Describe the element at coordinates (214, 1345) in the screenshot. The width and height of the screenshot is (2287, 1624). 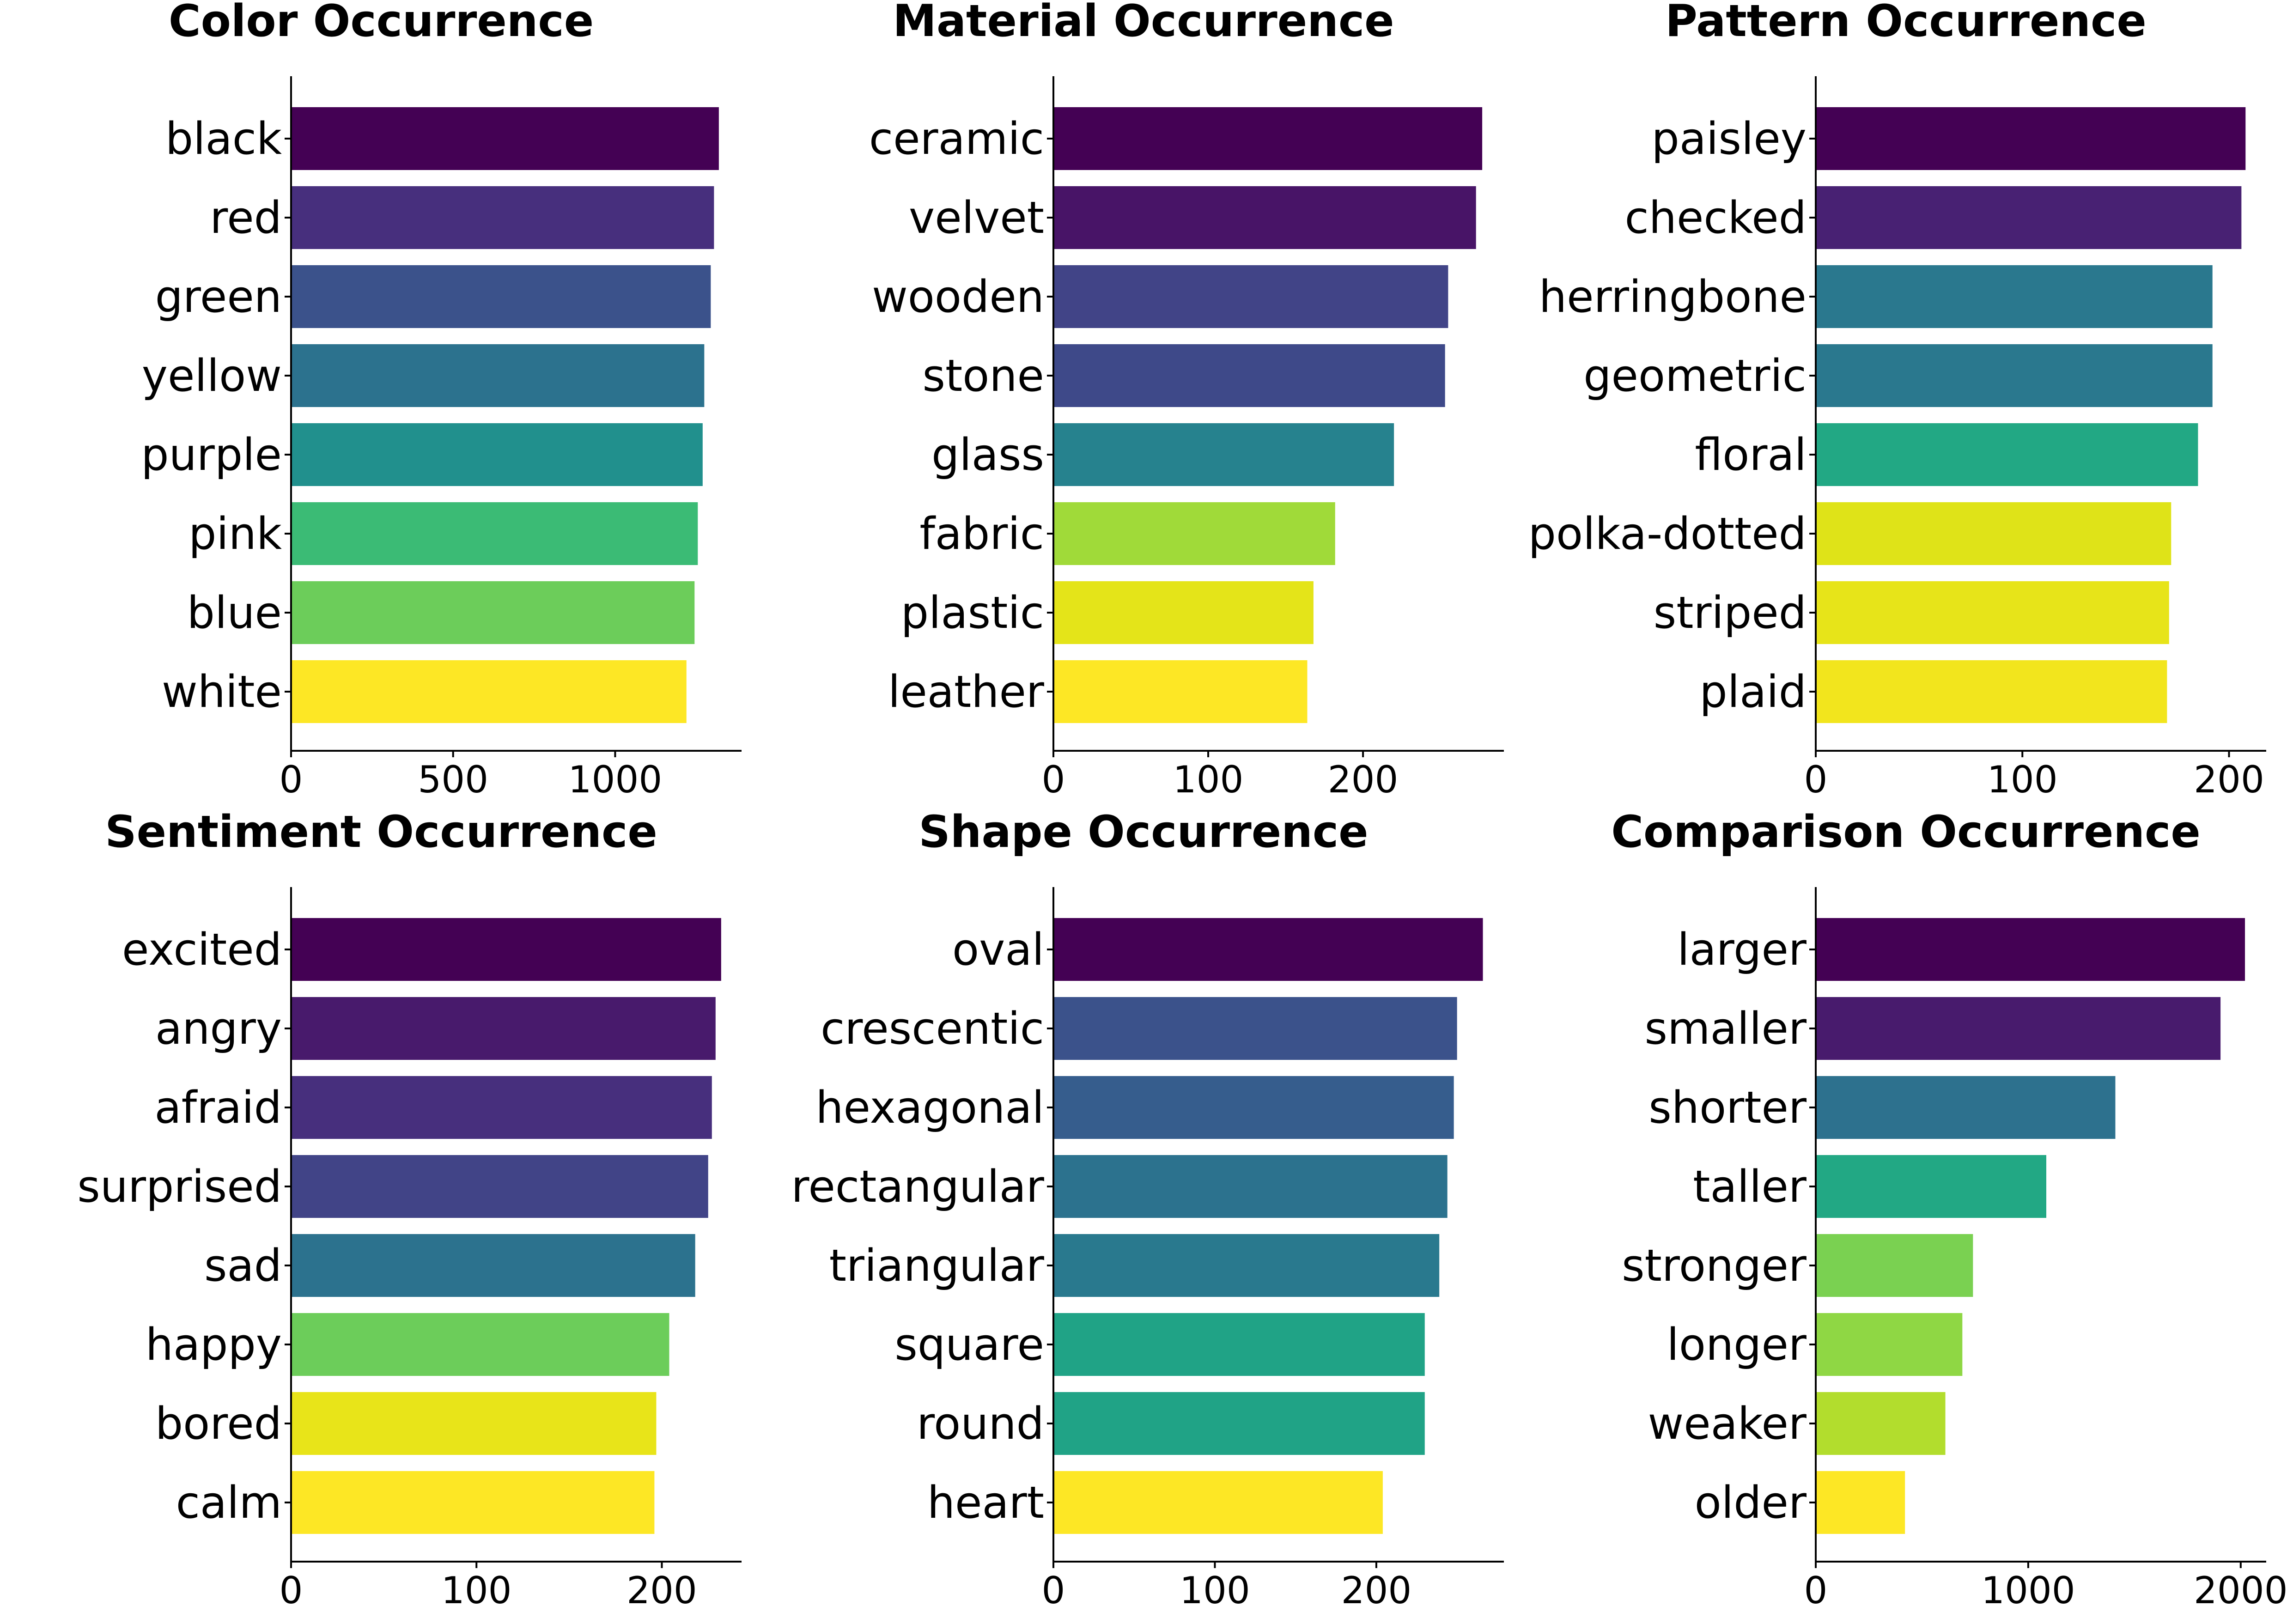
I see `category-label: happy` at that location.